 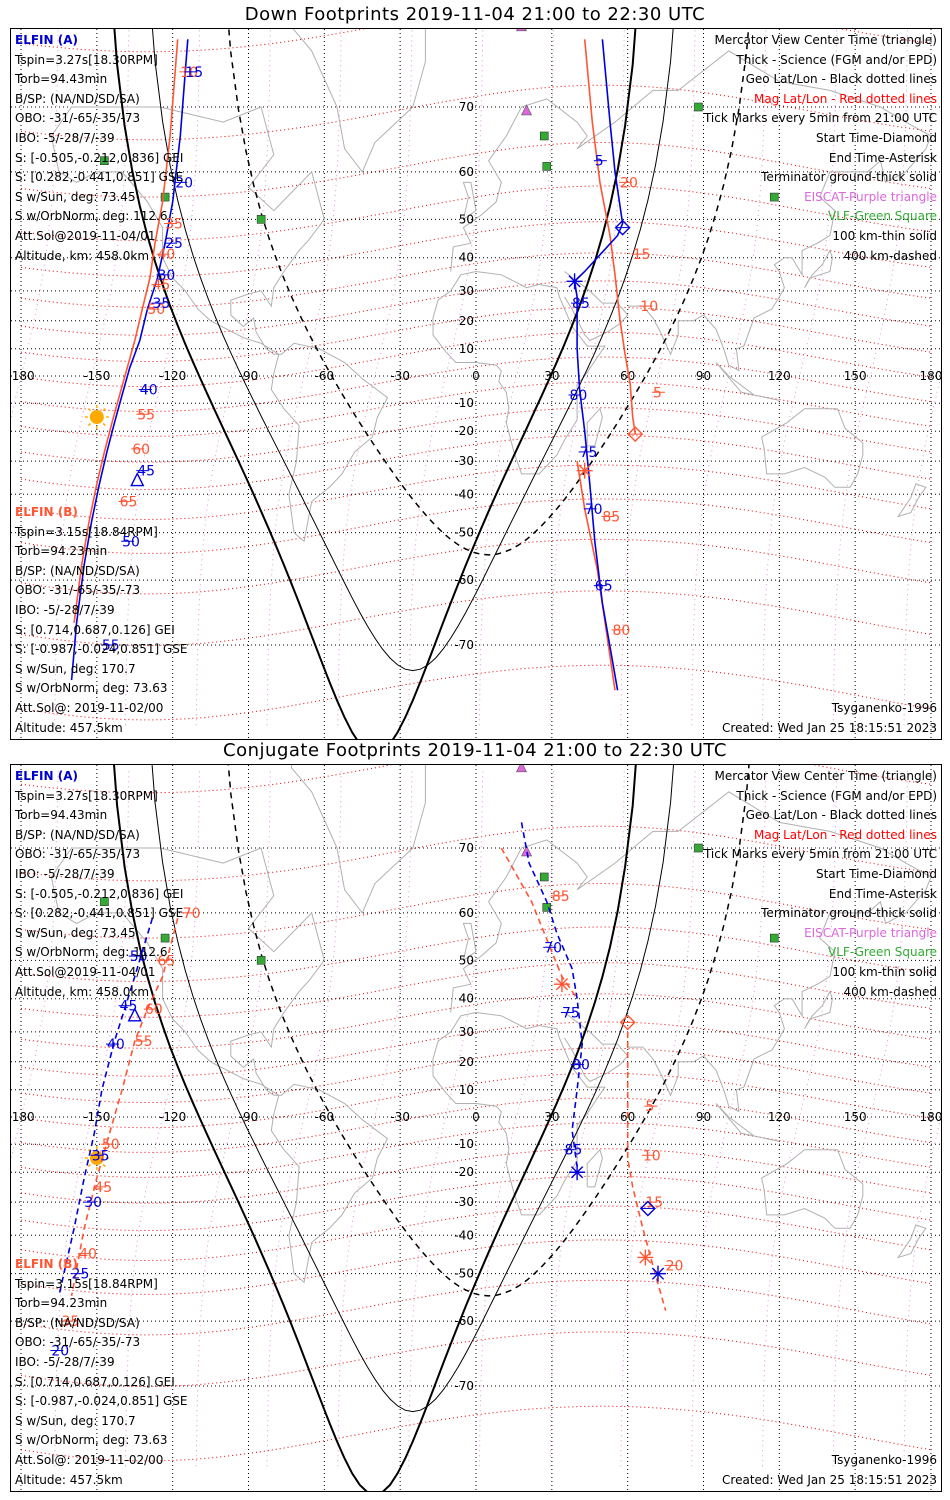 What do you see at coordinates (579, 396) in the screenshot?
I see `elfin-a-tick-label: 80` at bounding box center [579, 396].